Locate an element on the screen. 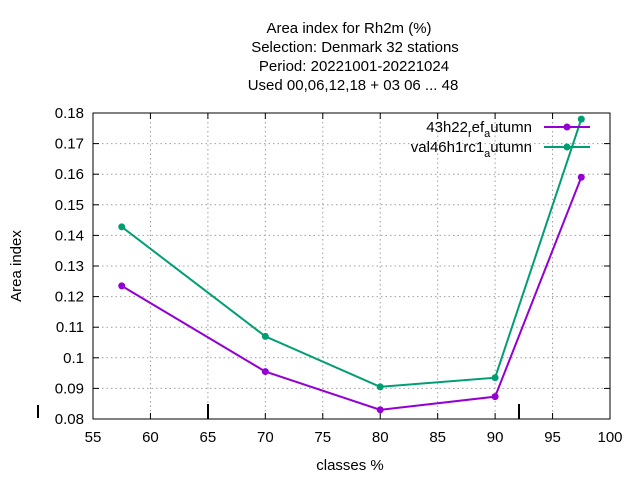  y-tick-label-0.17: 0.17 is located at coordinates (69, 144).